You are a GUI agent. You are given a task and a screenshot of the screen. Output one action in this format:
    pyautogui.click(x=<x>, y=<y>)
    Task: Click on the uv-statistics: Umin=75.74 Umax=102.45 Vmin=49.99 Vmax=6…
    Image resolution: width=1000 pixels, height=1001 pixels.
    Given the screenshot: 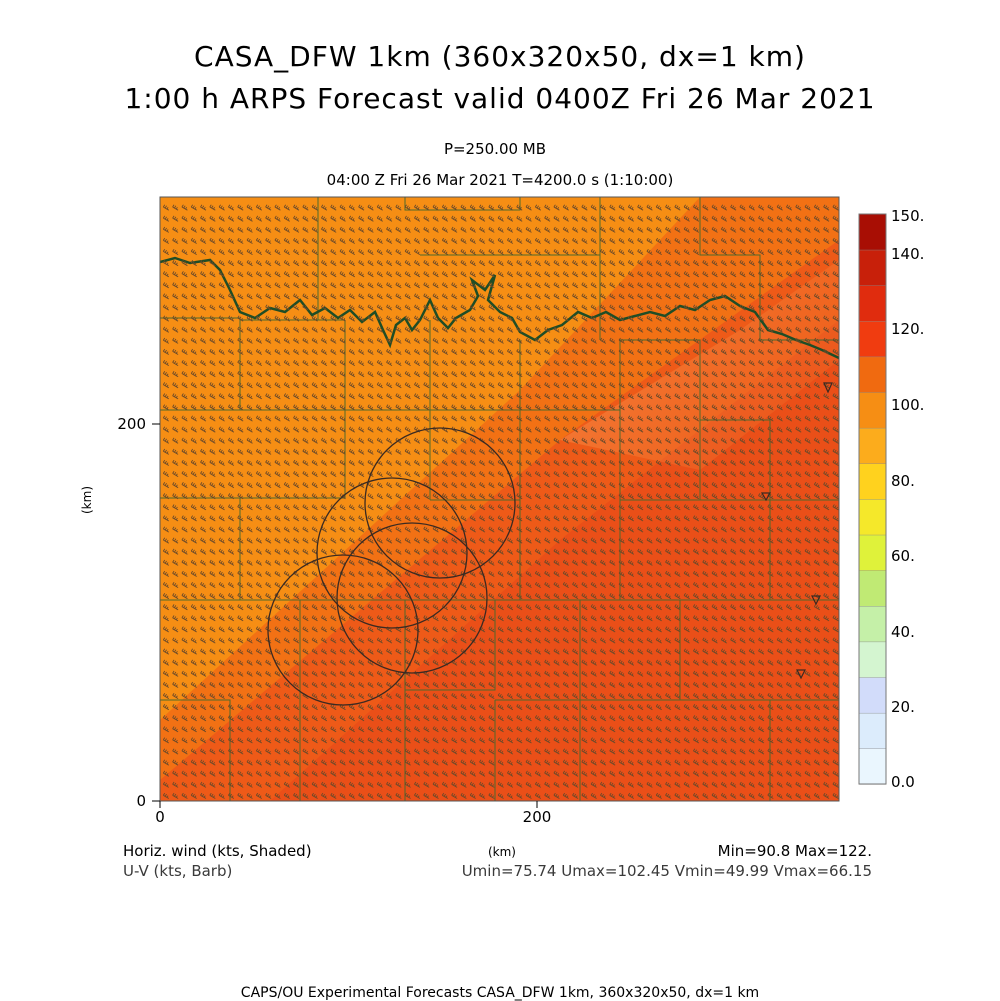 What is the action you would take?
    pyautogui.click(x=667, y=871)
    